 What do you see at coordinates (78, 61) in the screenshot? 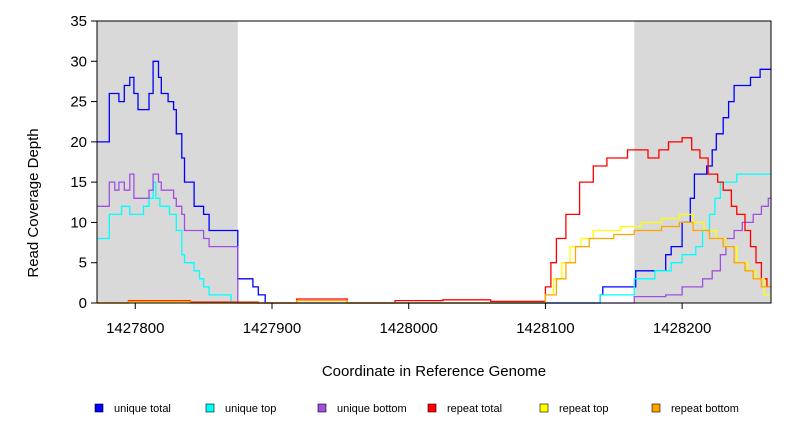
I see `y-tick-label: 30` at bounding box center [78, 61].